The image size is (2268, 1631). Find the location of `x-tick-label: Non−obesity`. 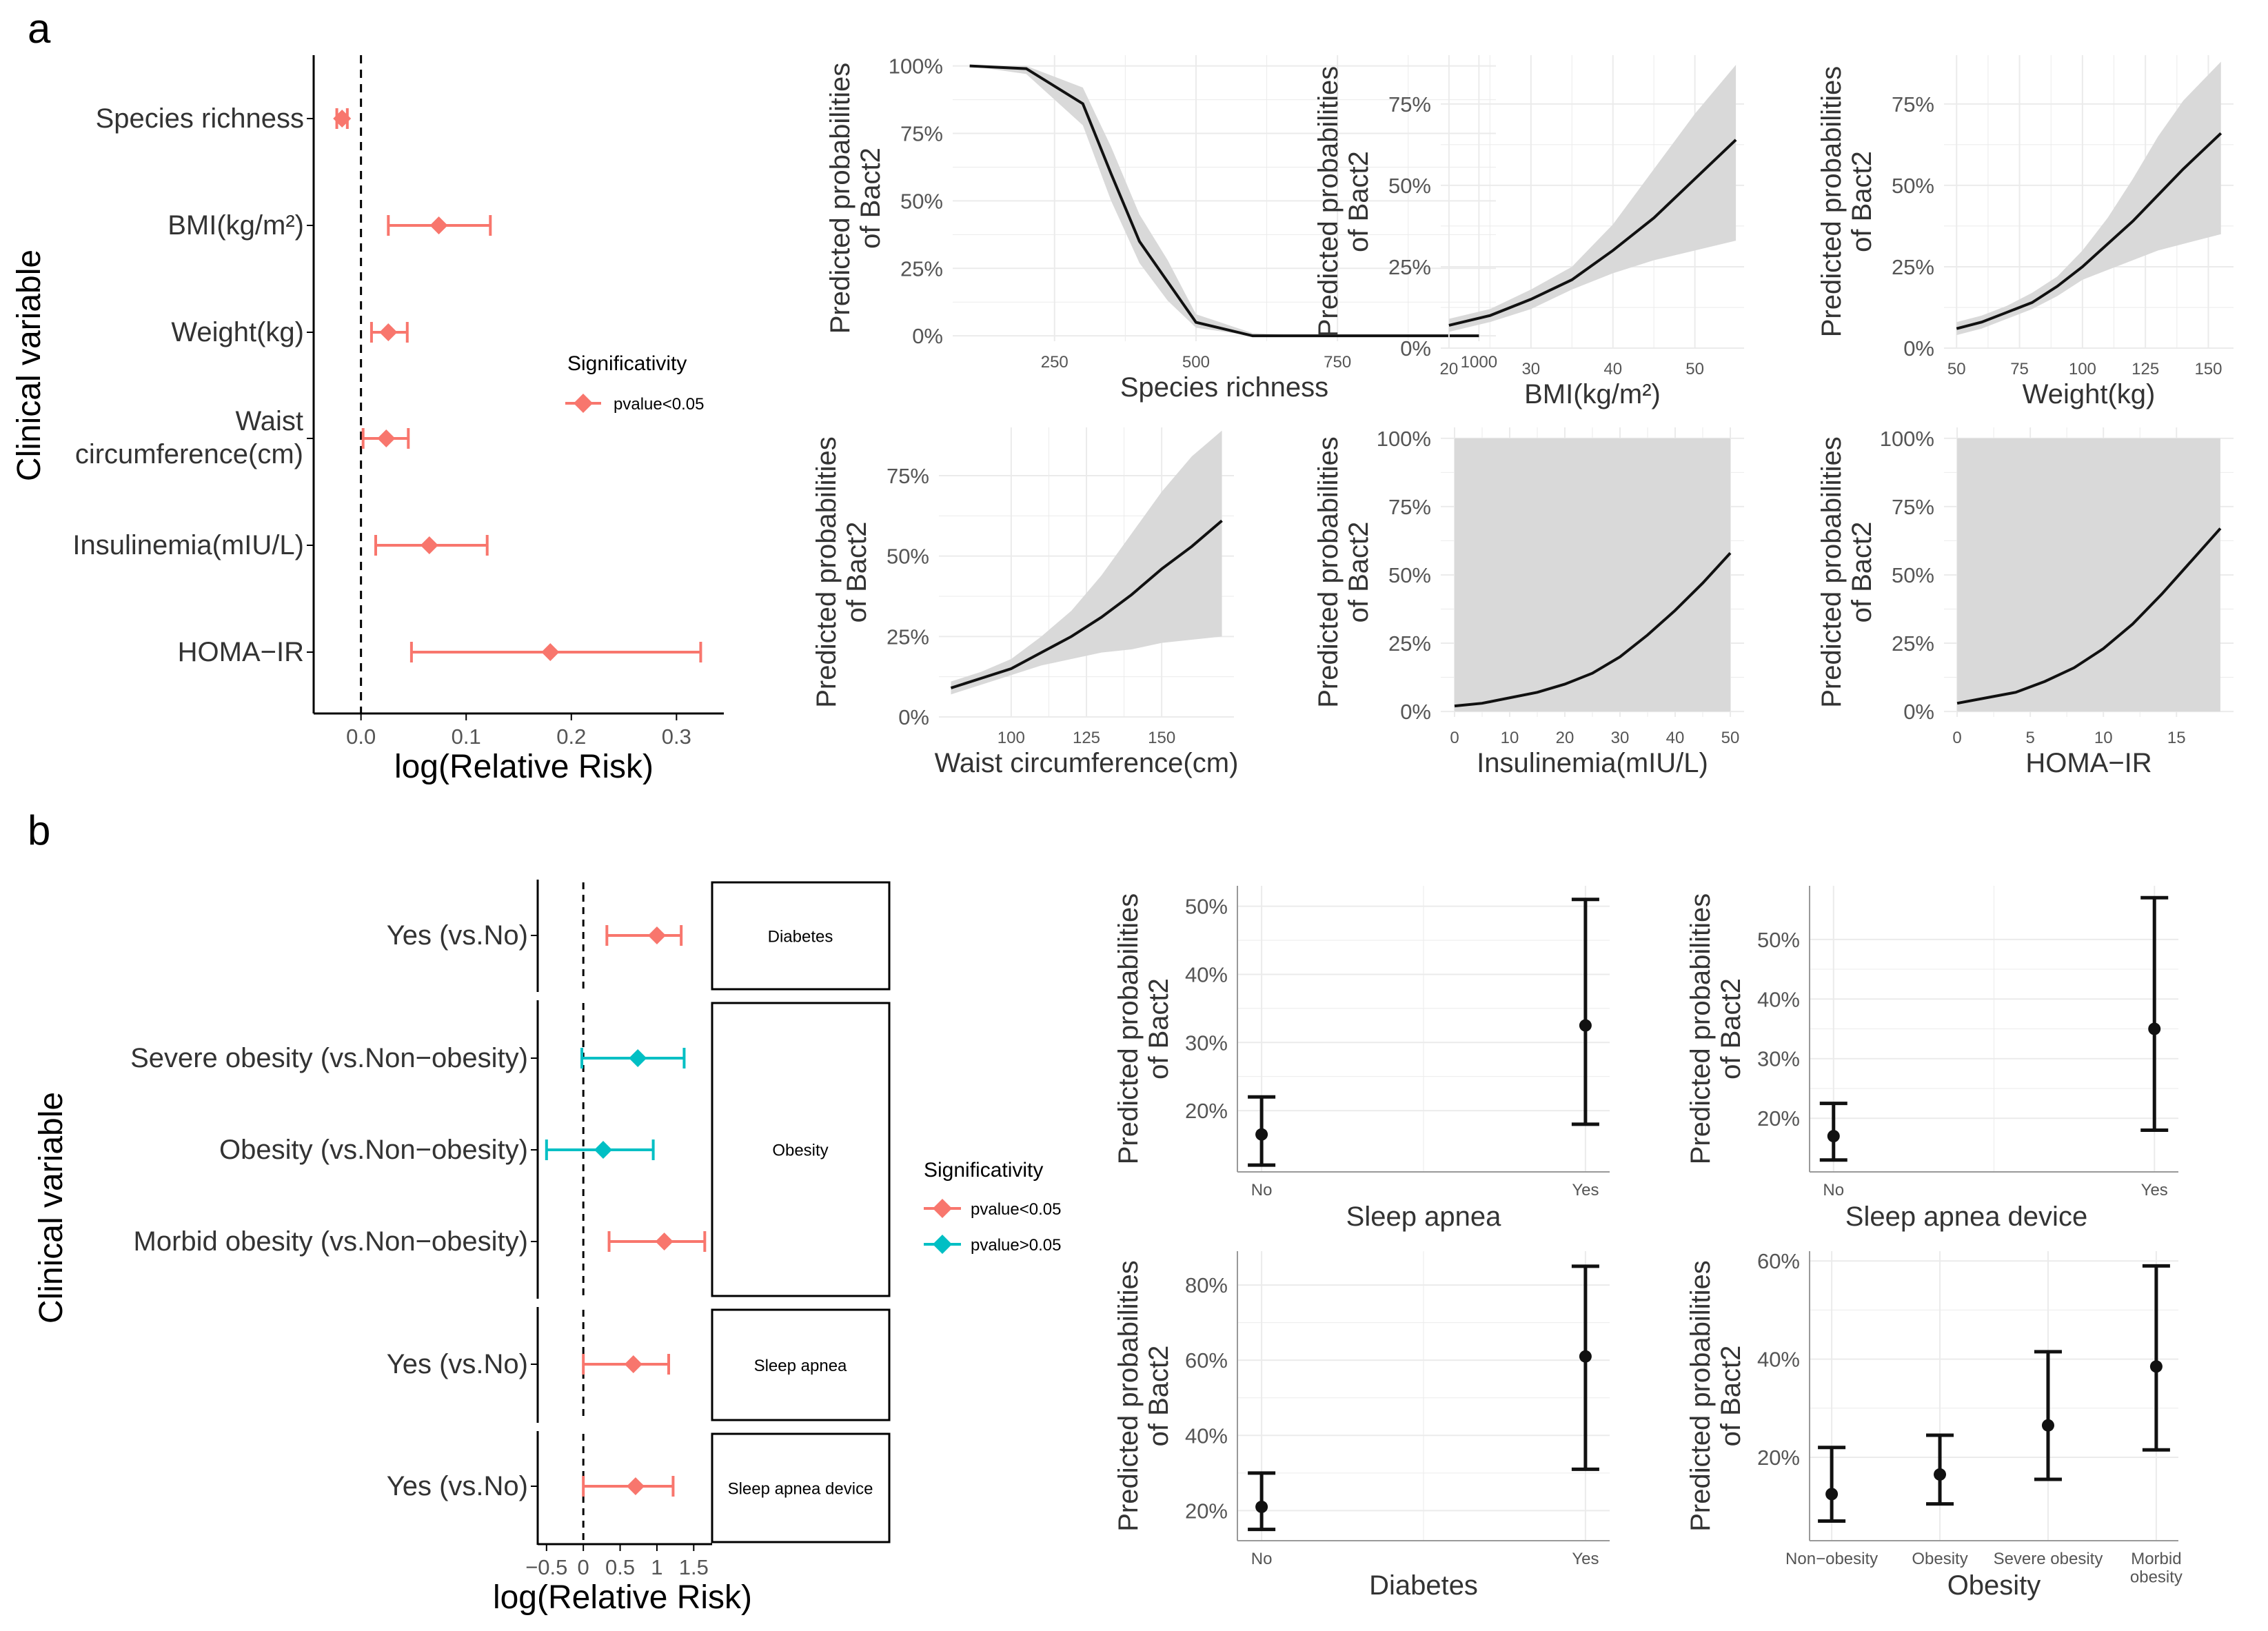

x-tick-label: Non−obesity is located at coordinates (1831, 1559).